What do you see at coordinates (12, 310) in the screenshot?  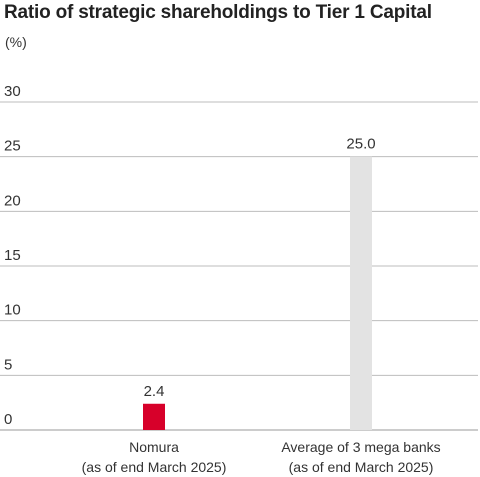 I see `y-tick-label: 10` at bounding box center [12, 310].